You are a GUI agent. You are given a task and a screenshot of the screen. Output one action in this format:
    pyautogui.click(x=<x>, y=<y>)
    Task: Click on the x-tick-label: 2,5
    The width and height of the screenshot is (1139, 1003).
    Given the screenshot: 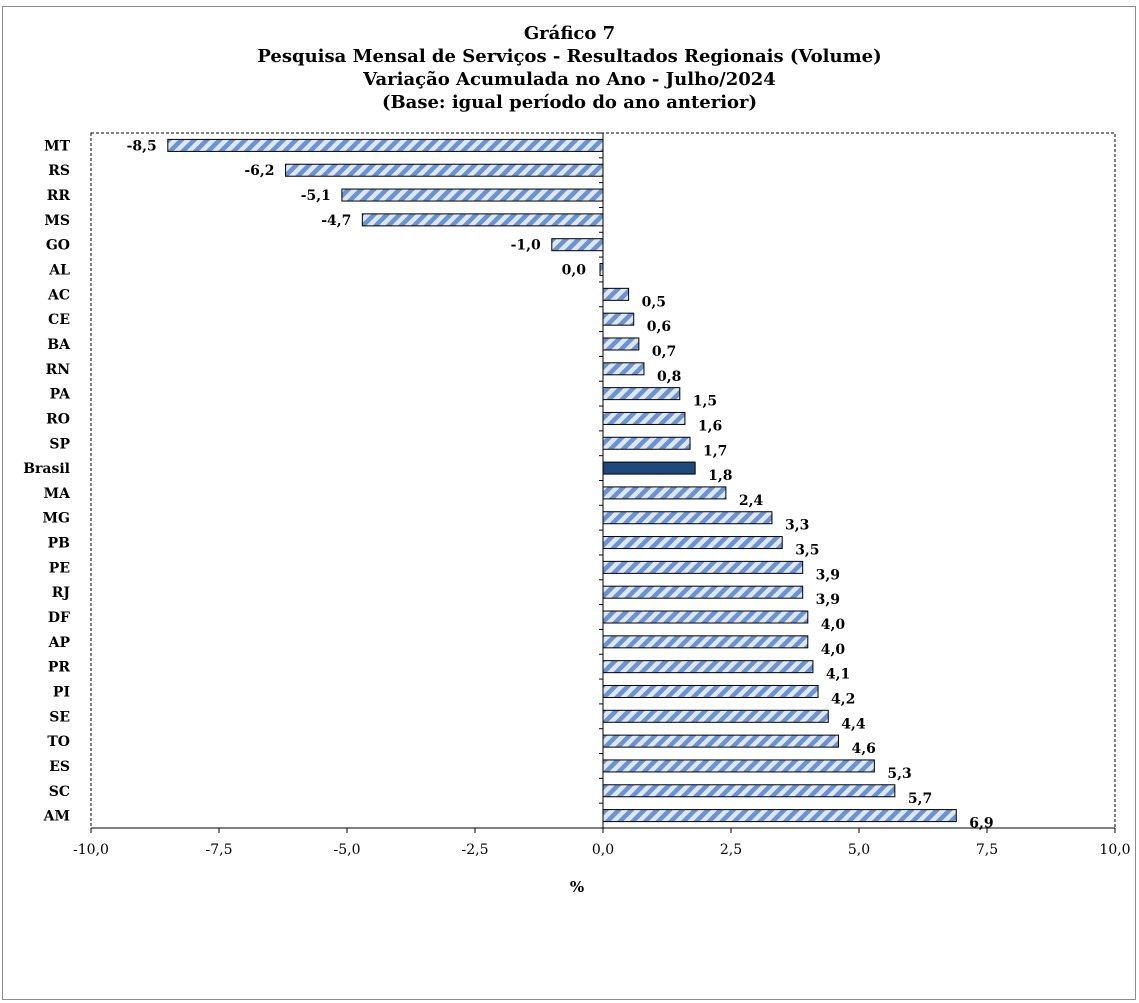 What is the action you would take?
    pyautogui.click(x=731, y=850)
    